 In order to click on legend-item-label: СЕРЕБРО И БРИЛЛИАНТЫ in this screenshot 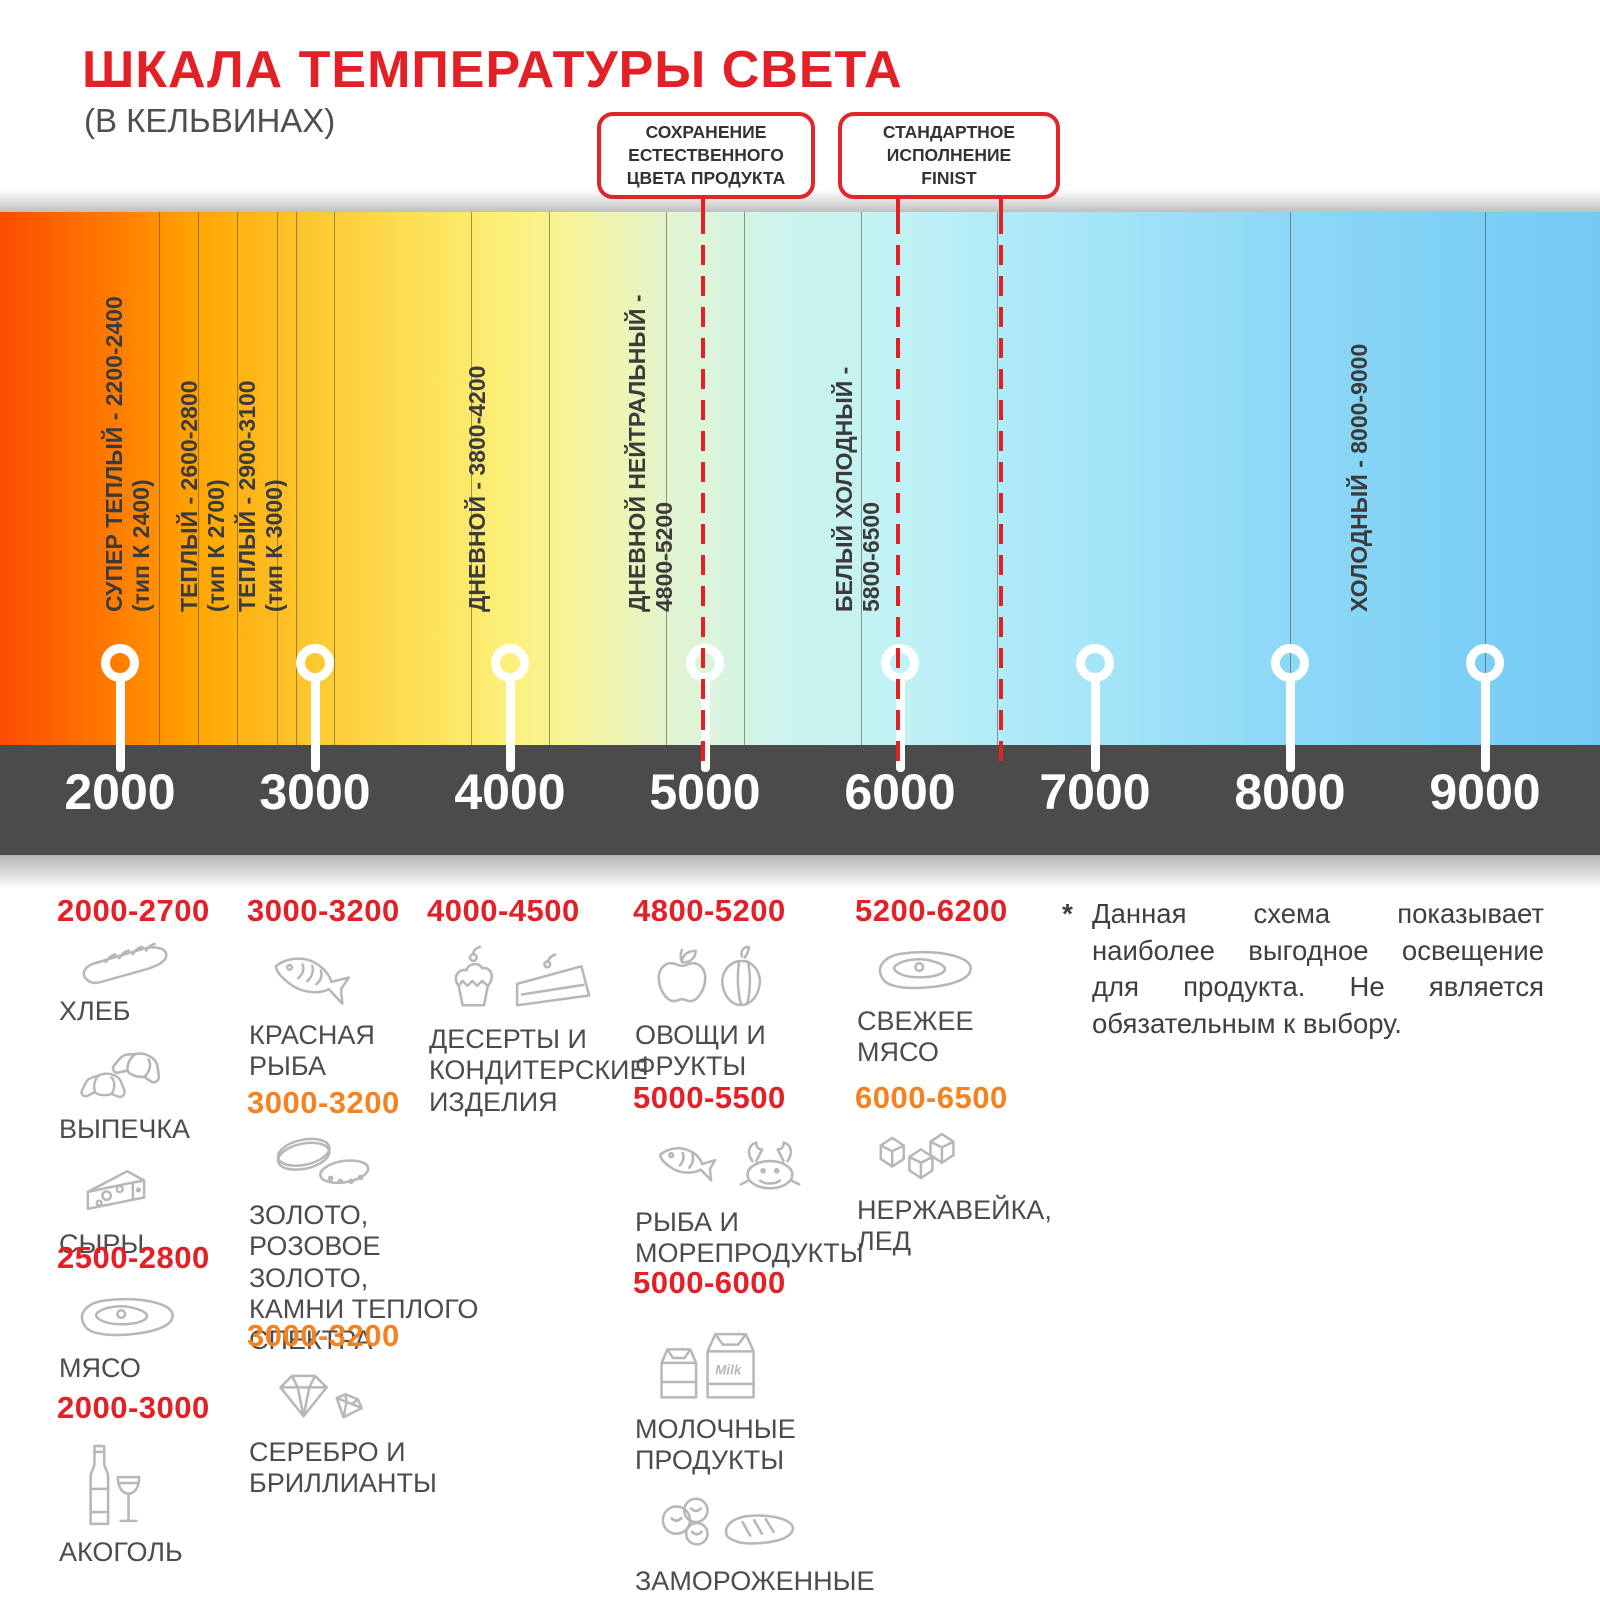, I will do `click(343, 1468)`.